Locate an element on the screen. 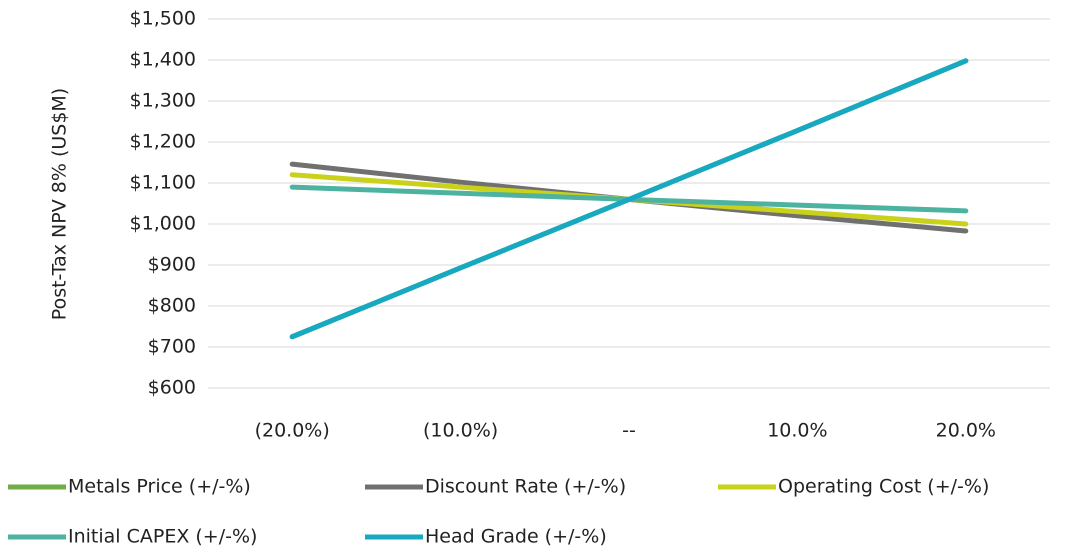 The width and height of the screenshot is (1076, 556). y-tick-label: $1,500 is located at coordinates (163, 19).